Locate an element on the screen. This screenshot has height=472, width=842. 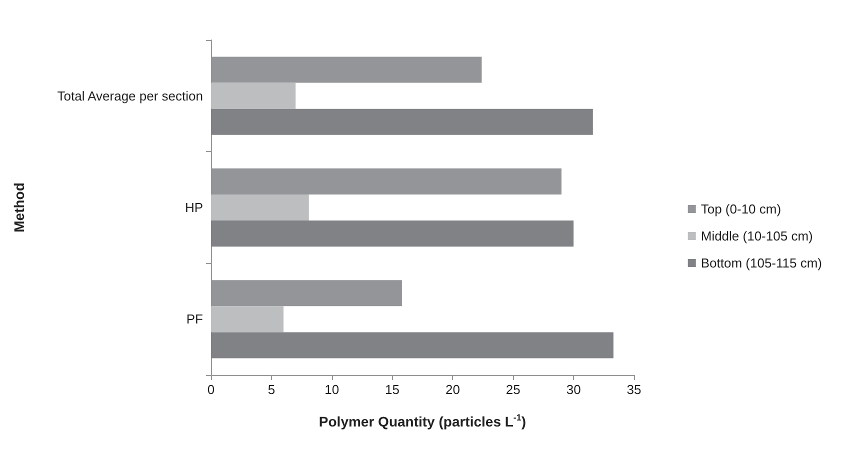
legend-label: Bottom (105-115 cm) is located at coordinates (761, 263).